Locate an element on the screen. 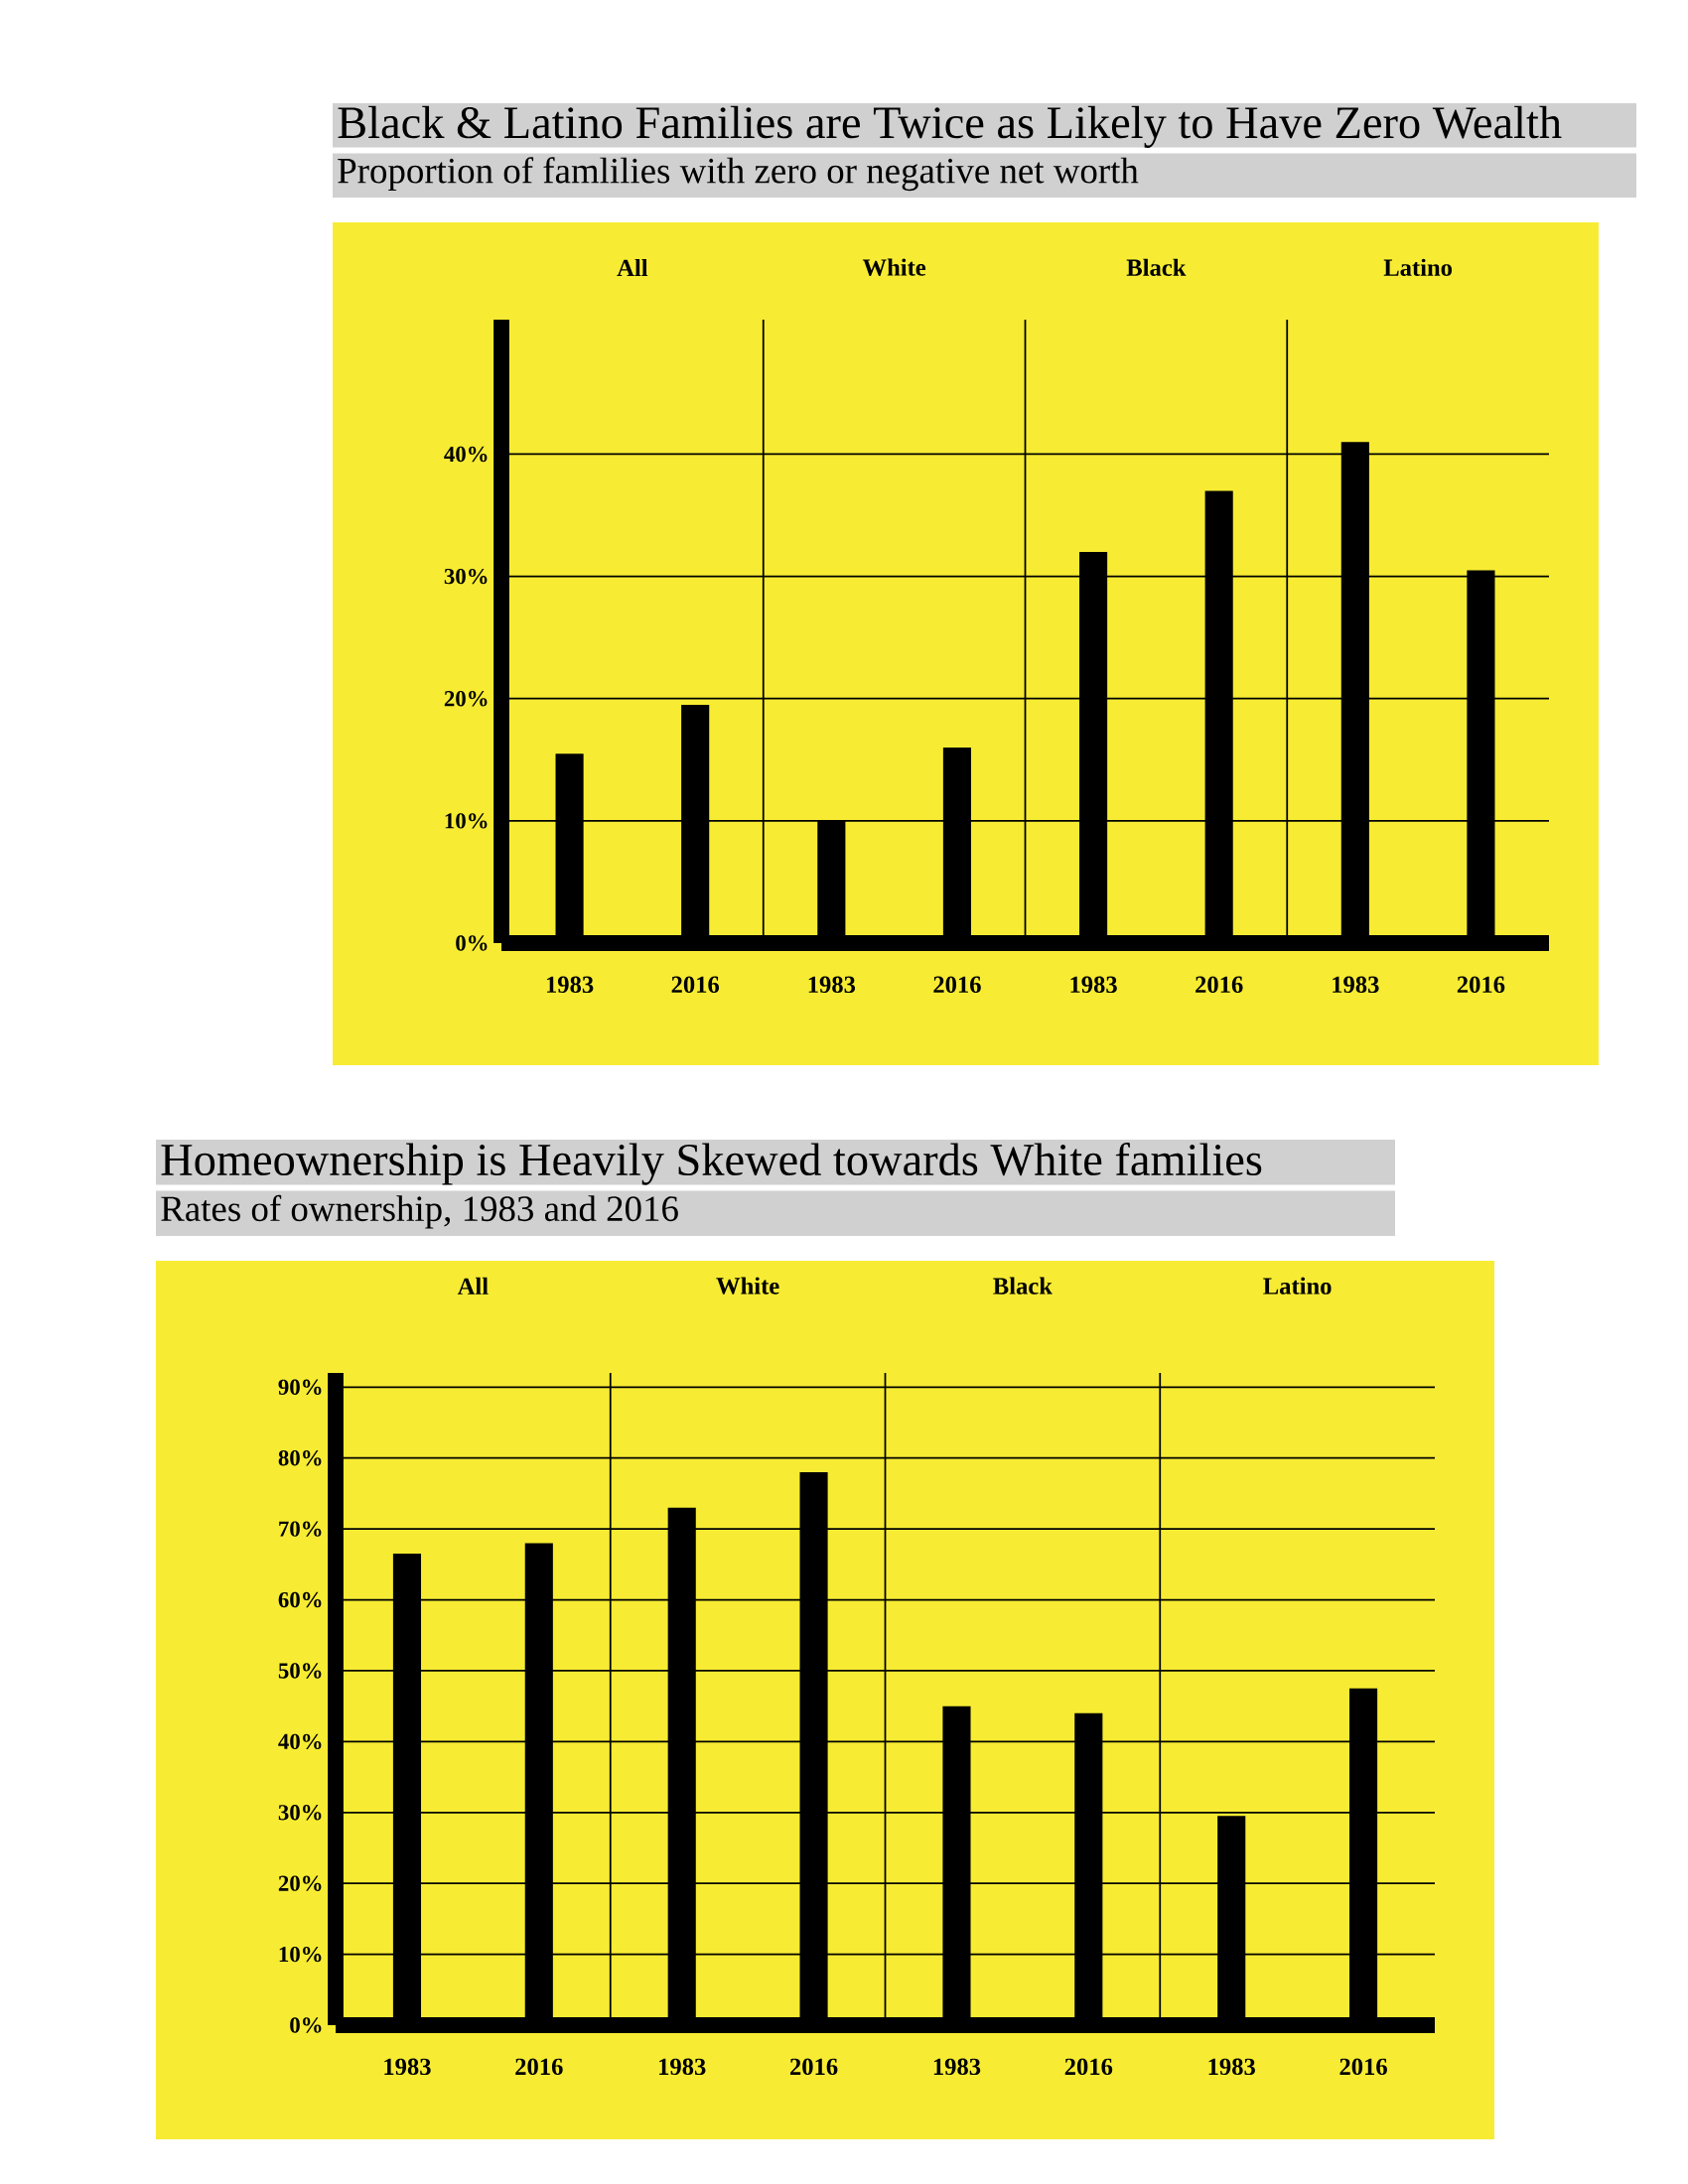 The height and width of the screenshot is (2184, 1688). y-tick-label: 80% is located at coordinates (300, 1458).